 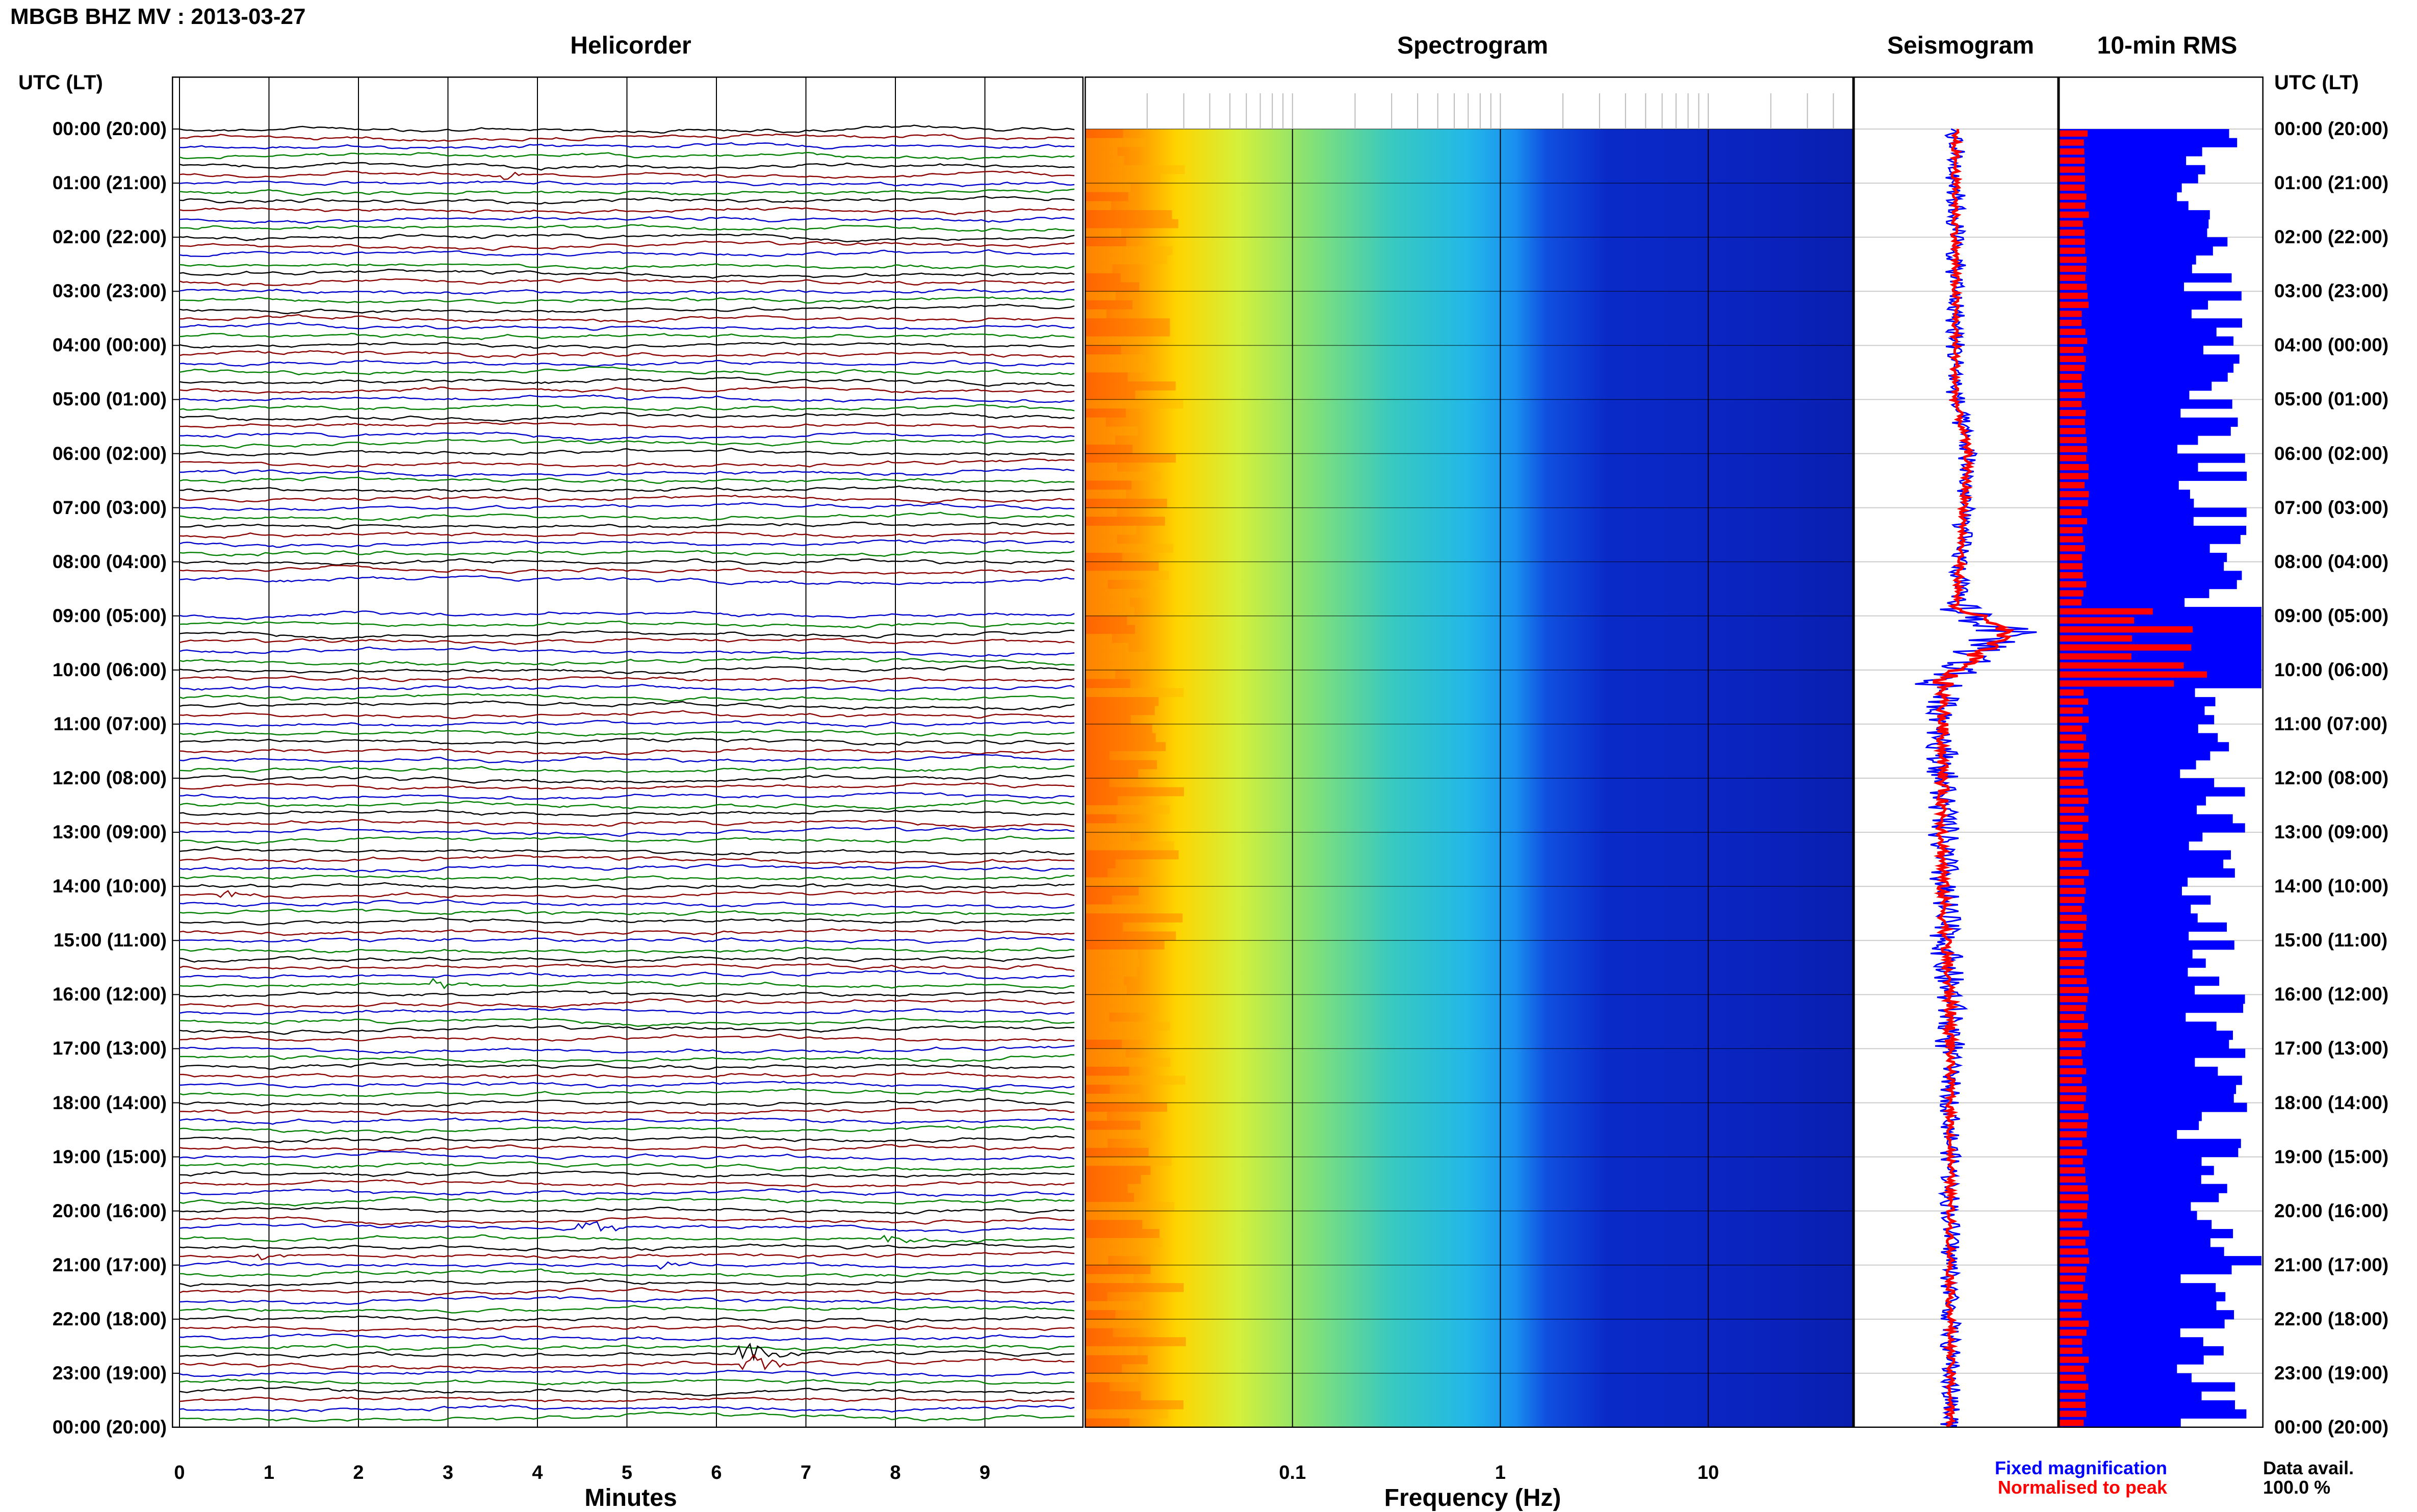 I want to click on helicorder-x-tick-label: 1, so click(x=269, y=1473).